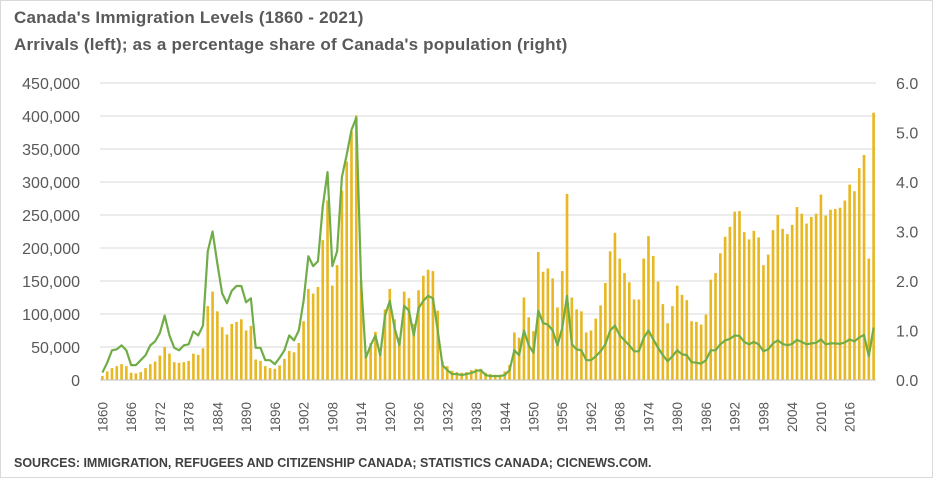  Describe the element at coordinates (217, 416) in the screenshot. I see `x-tick-label-1884: 1884` at that location.